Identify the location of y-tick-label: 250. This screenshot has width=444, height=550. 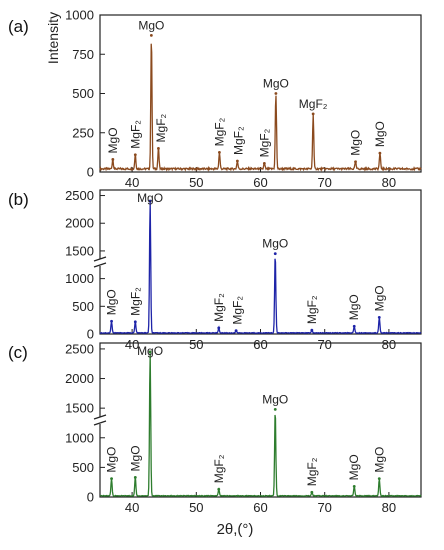
(83, 132).